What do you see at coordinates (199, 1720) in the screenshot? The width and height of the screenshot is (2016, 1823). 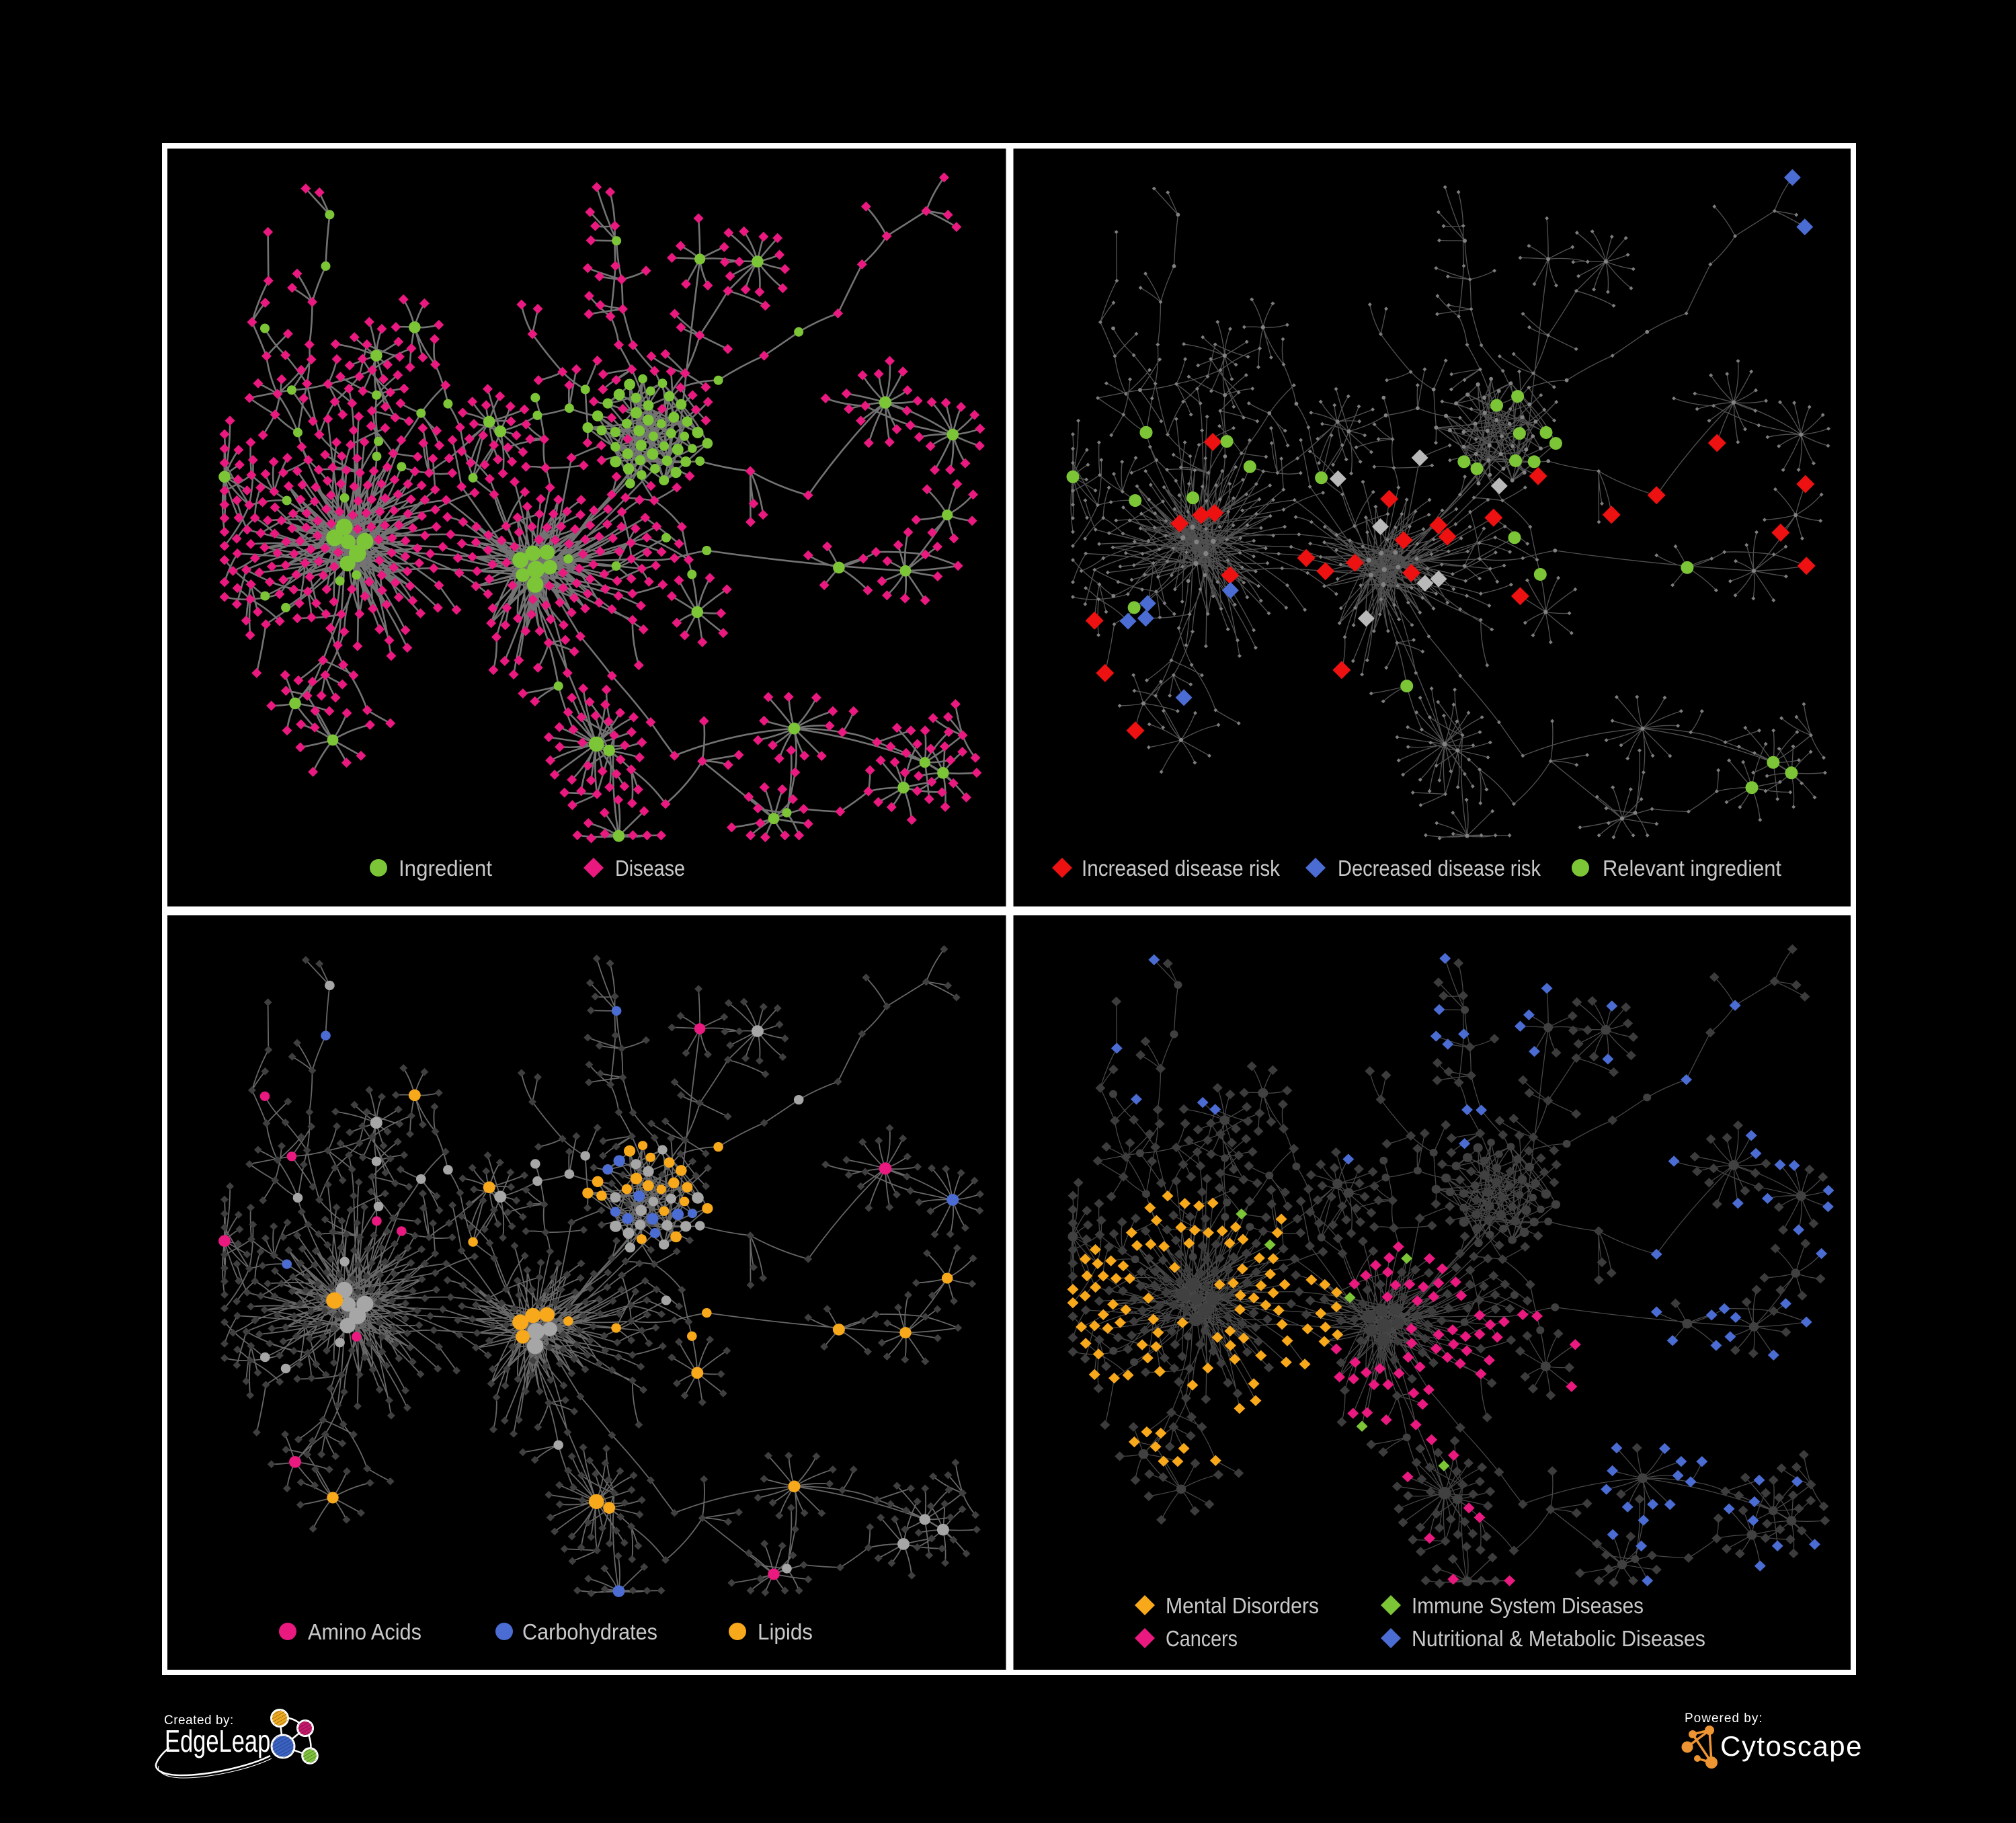 I see `svg-text: Created by:` at bounding box center [199, 1720].